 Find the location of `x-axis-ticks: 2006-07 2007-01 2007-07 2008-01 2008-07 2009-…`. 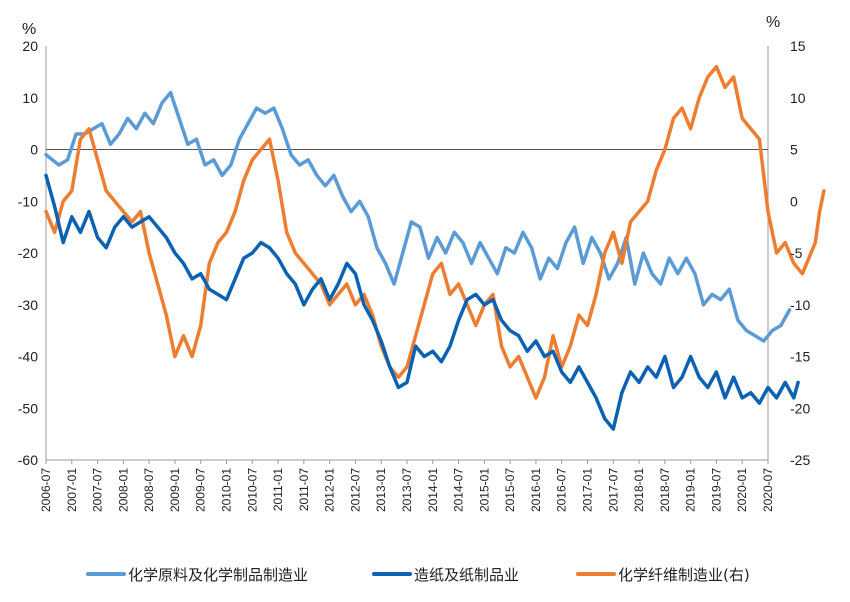

x-axis-ticks: 2006-07 2007-01 2007-07 2008-01 2008-07 2009-… is located at coordinates (407, 486).